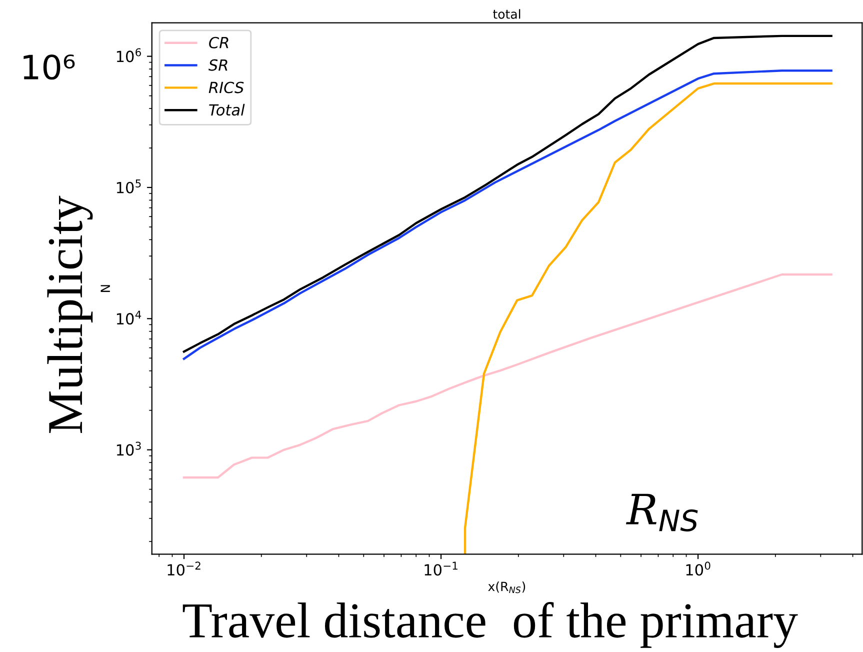 The width and height of the screenshot is (863, 652). What do you see at coordinates (218, 42) in the screenshot?
I see `legend-label: CR` at bounding box center [218, 42].